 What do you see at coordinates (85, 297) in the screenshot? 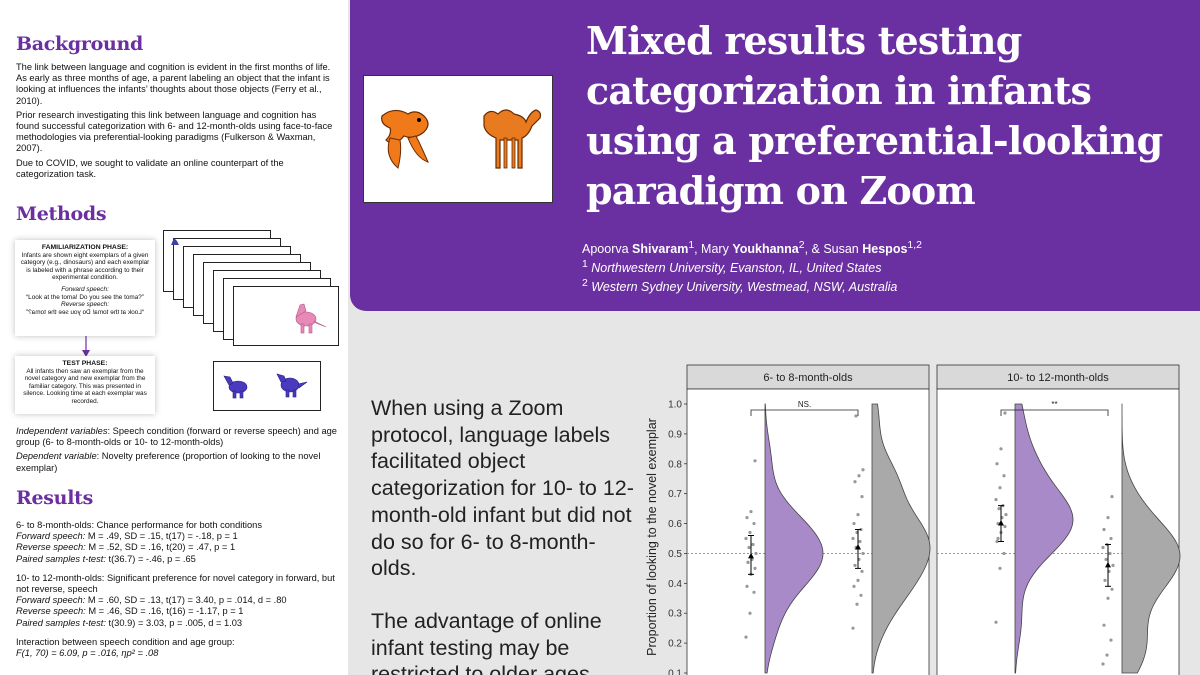
I see `forward-speech-text: “Look at the toma! Do you see the toma?”` at bounding box center [85, 297].